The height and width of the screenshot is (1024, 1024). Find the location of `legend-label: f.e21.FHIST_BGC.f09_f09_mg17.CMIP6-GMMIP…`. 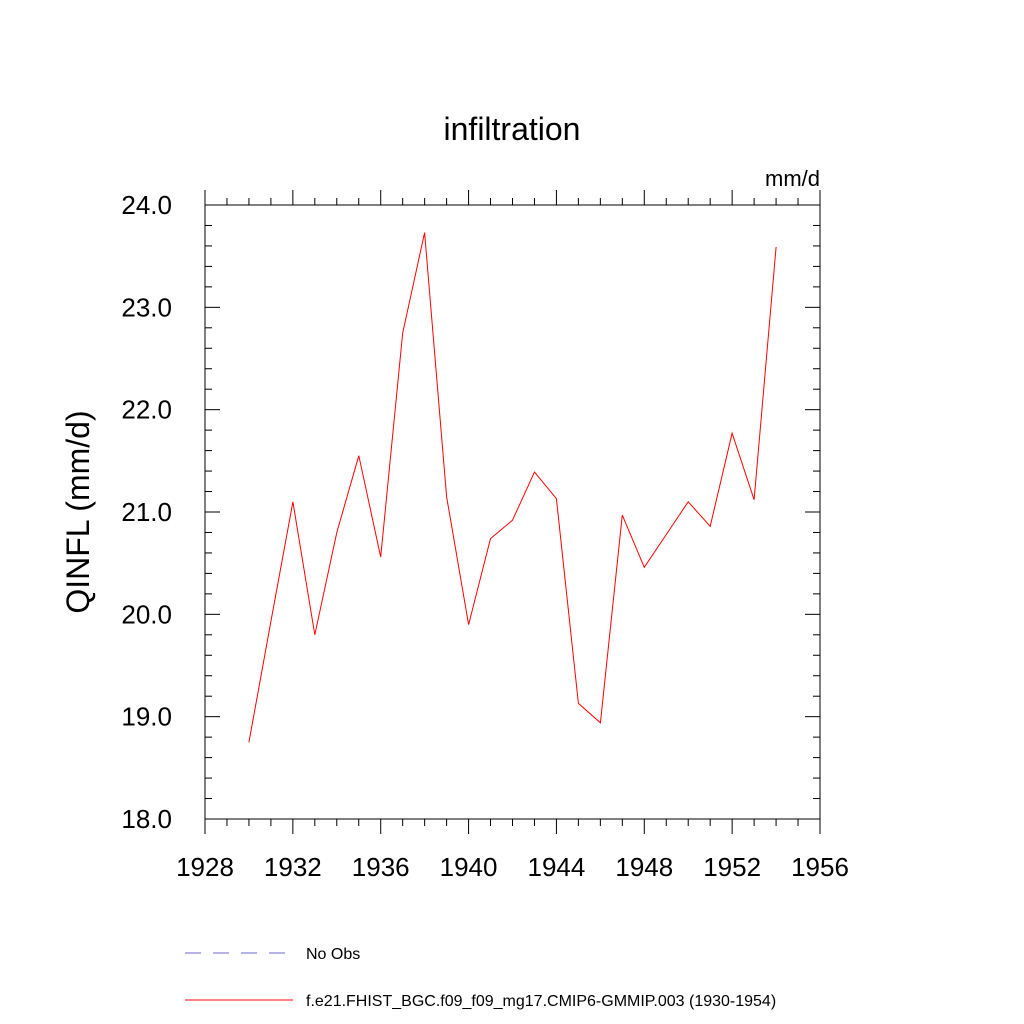

legend-label: f.e21.FHIST_BGC.f09_f09_mg17.CMIP6-GMMIP… is located at coordinates (541, 1001).